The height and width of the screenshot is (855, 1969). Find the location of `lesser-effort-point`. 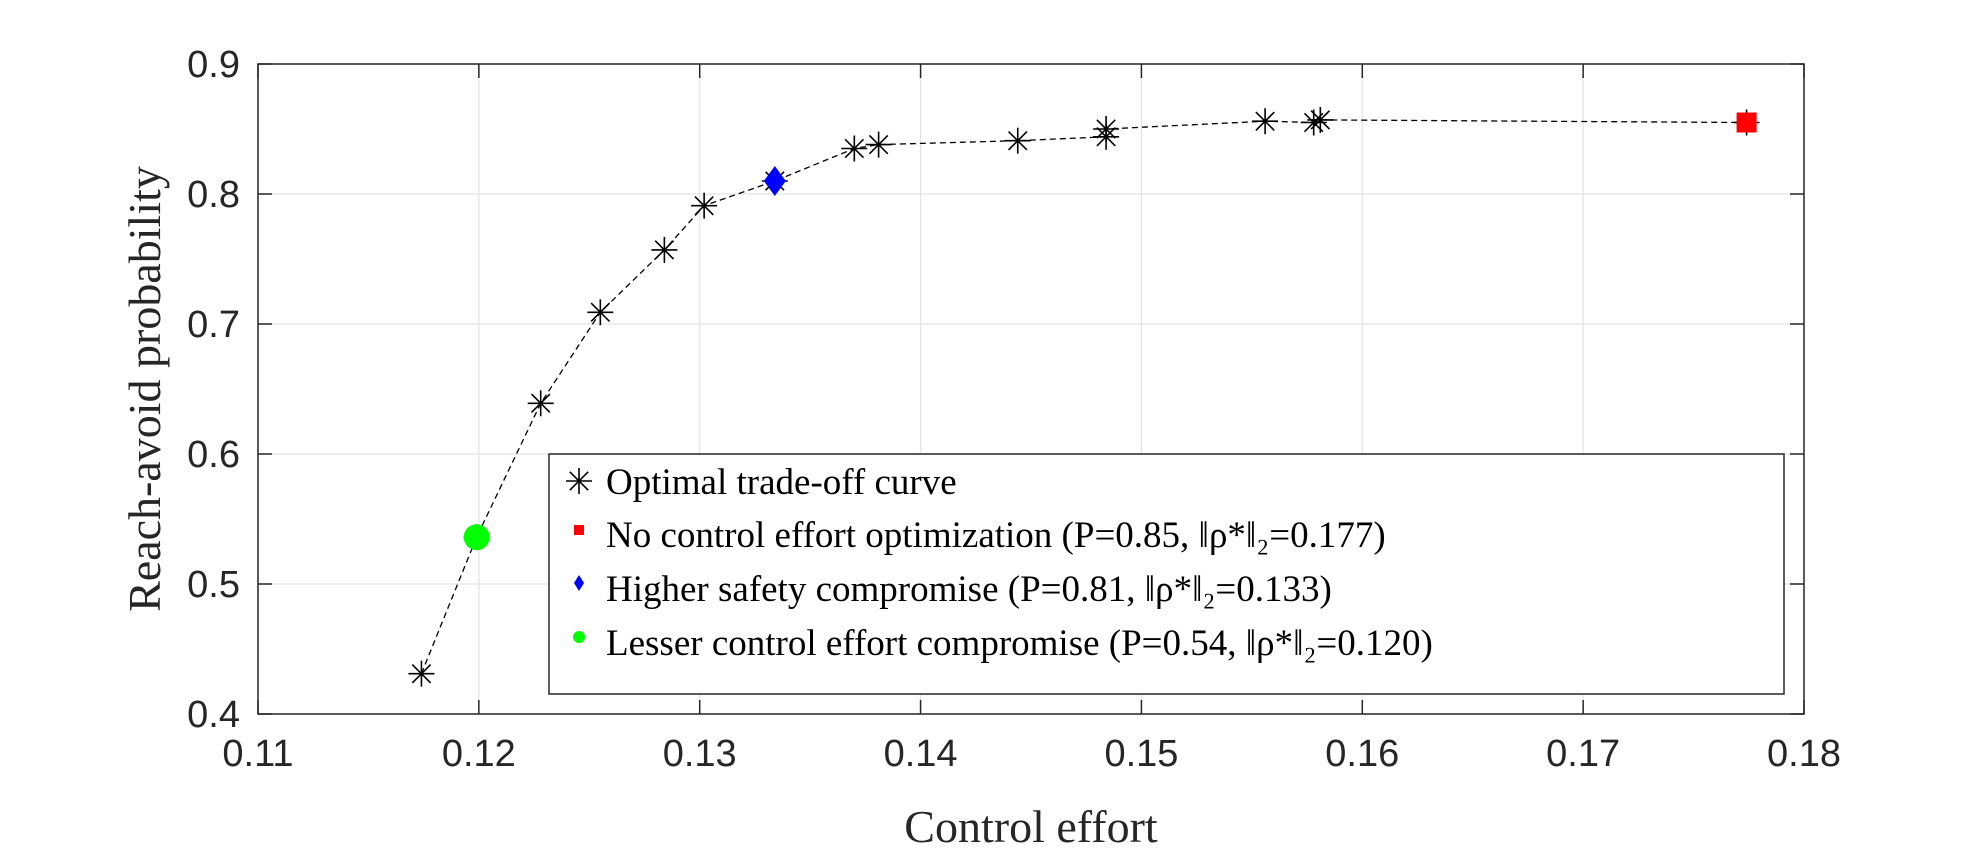

lesser-effort-point is located at coordinates (476, 537).